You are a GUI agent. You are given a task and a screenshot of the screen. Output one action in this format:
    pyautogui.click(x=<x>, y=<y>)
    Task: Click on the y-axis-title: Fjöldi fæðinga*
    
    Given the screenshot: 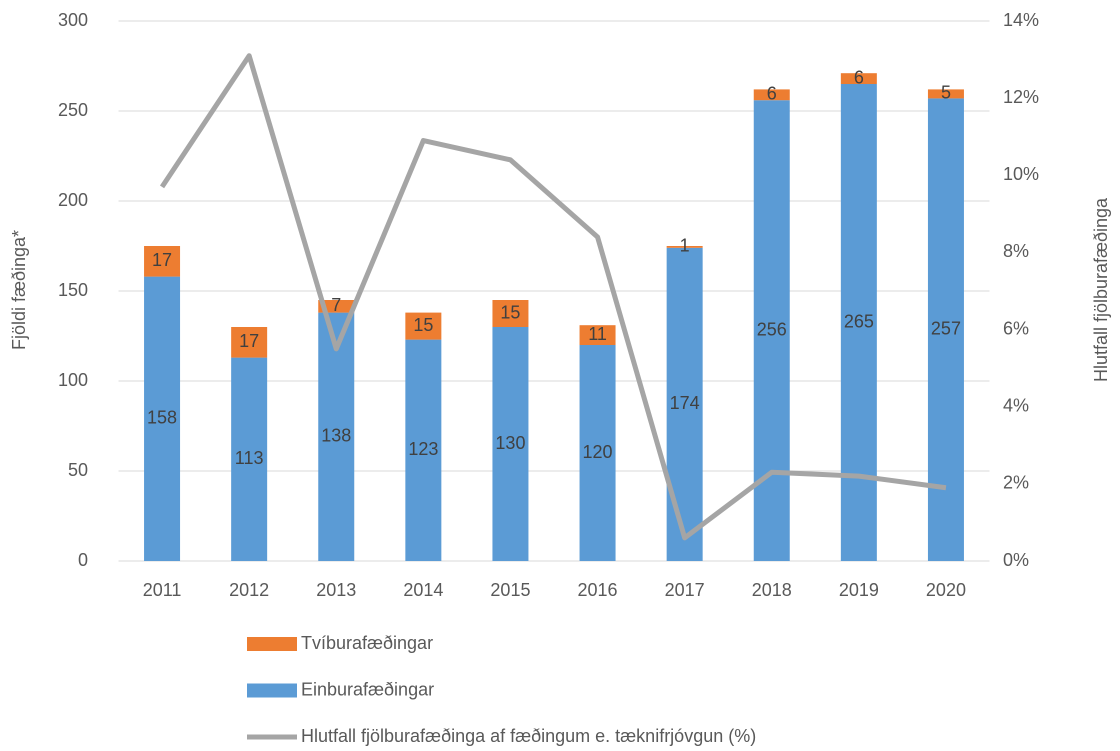 What is the action you would take?
    pyautogui.click(x=19, y=290)
    